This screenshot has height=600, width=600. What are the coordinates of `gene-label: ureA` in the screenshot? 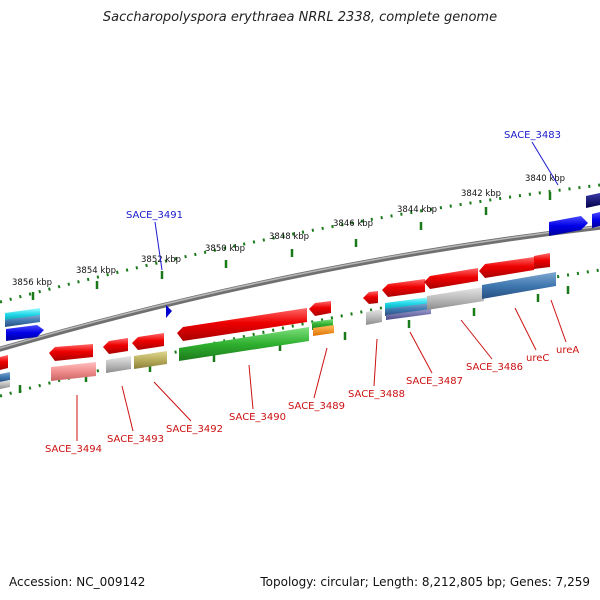 It's located at (567, 350).